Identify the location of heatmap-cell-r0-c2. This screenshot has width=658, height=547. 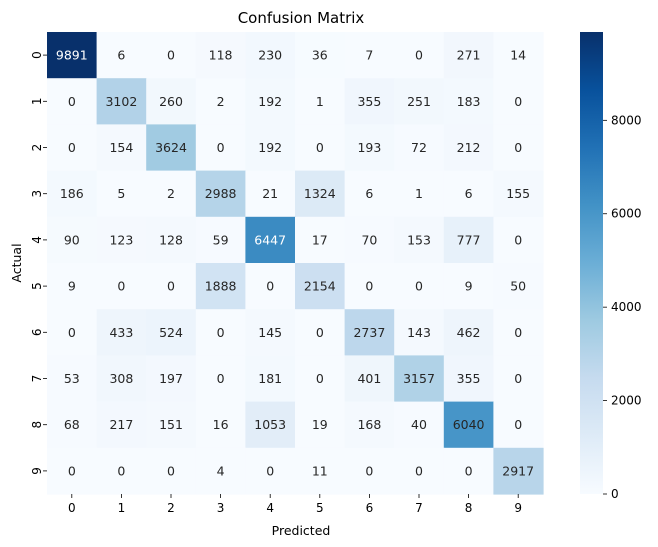
(171, 55).